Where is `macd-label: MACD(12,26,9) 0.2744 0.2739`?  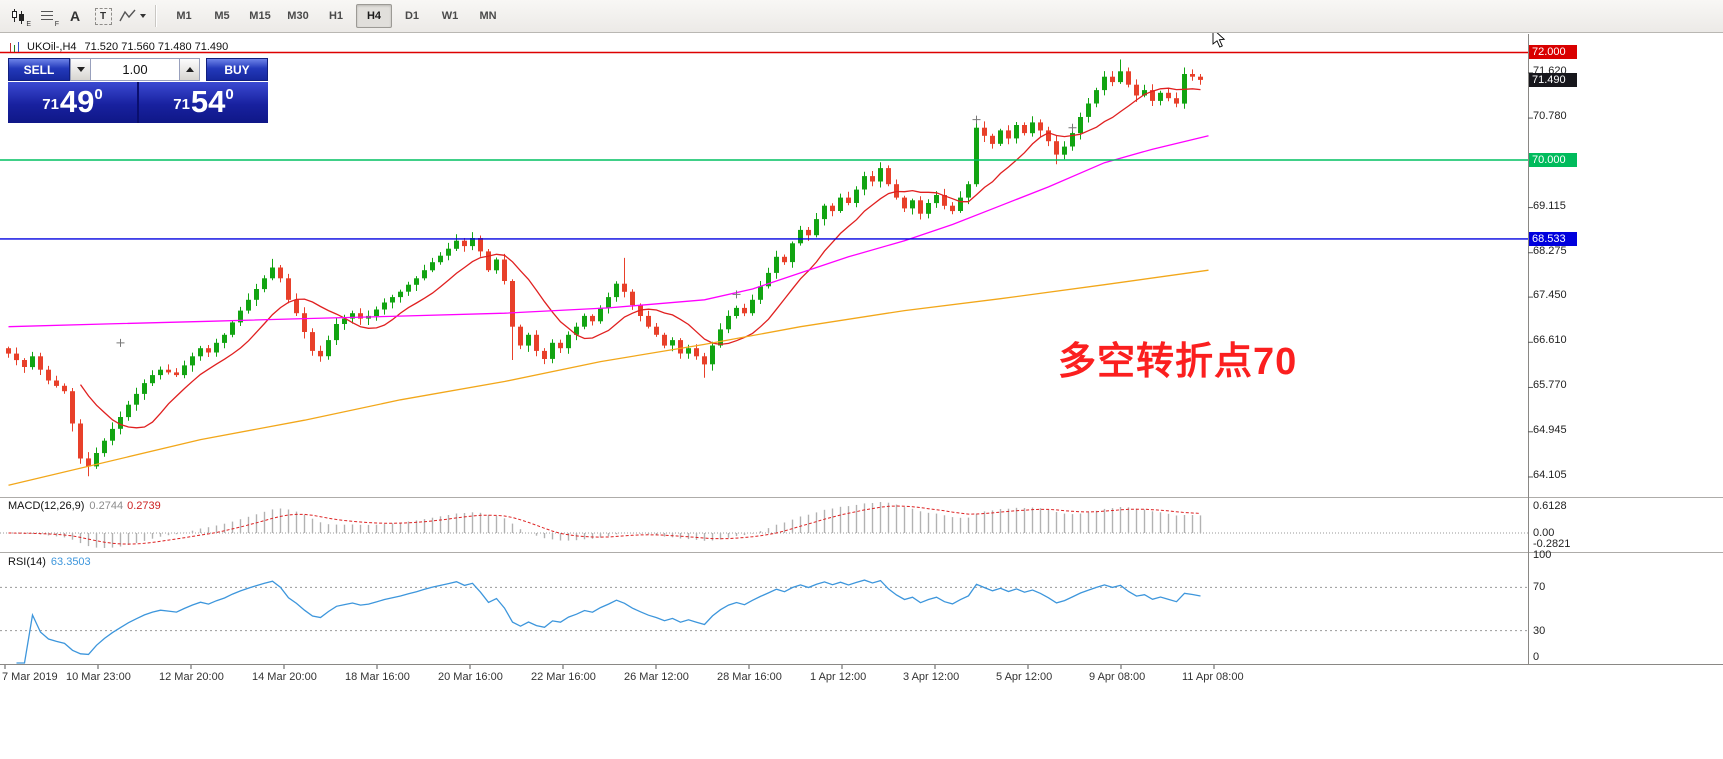 macd-label: MACD(12,26,9) 0.2744 0.2739 is located at coordinates (84, 506).